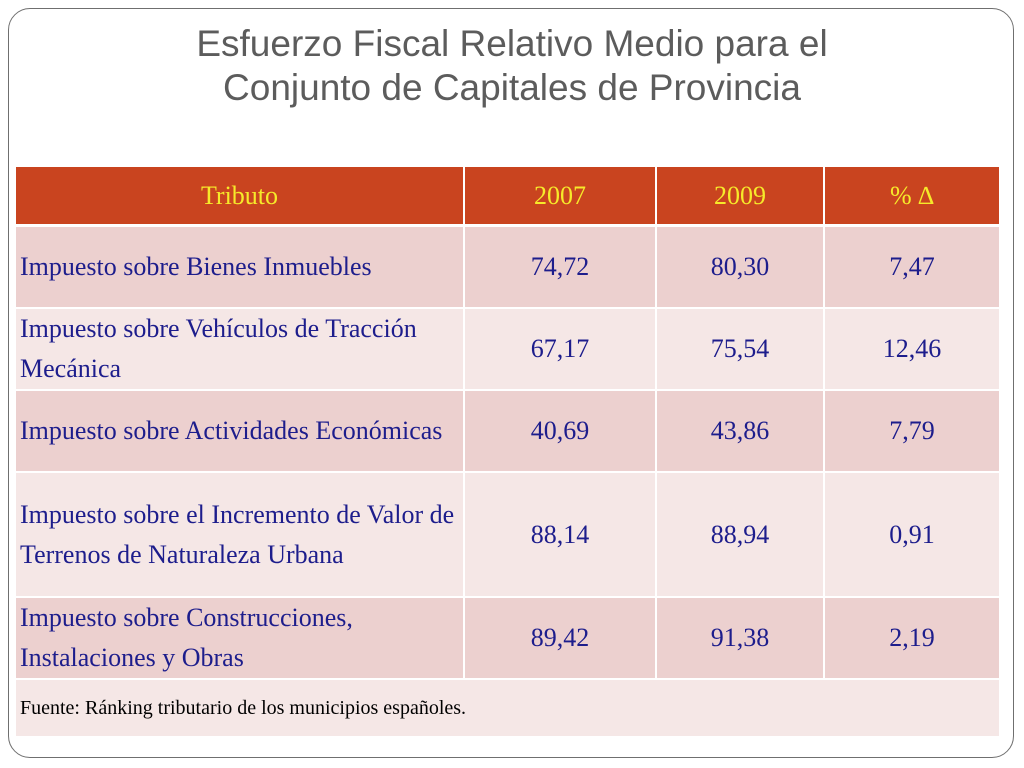 This screenshot has width=1024, height=768. Describe the element at coordinates (512, 43) in the screenshot. I see `slide-title-line-1: Esfuerzo Fiscal Relativo Medio para el` at that location.